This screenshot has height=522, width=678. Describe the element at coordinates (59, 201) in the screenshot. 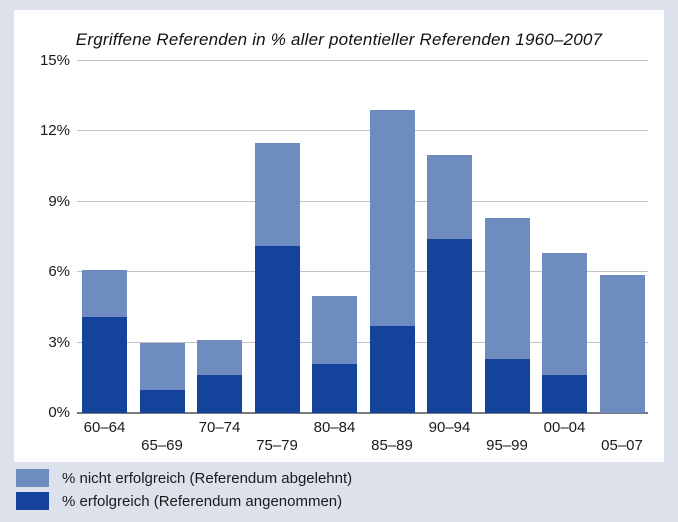

I see `y-axis-tick-label: 9%` at that location.